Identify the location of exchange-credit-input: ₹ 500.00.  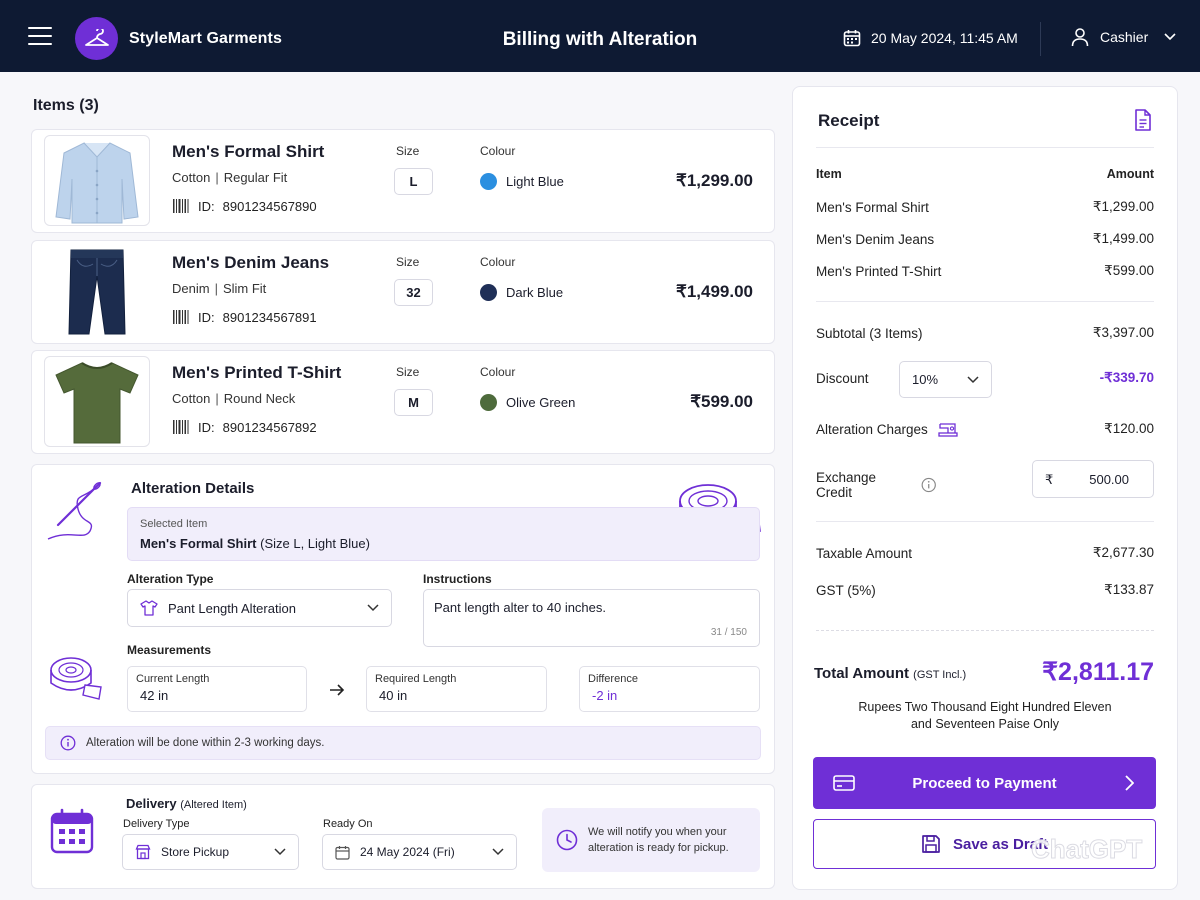
(1093, 479).